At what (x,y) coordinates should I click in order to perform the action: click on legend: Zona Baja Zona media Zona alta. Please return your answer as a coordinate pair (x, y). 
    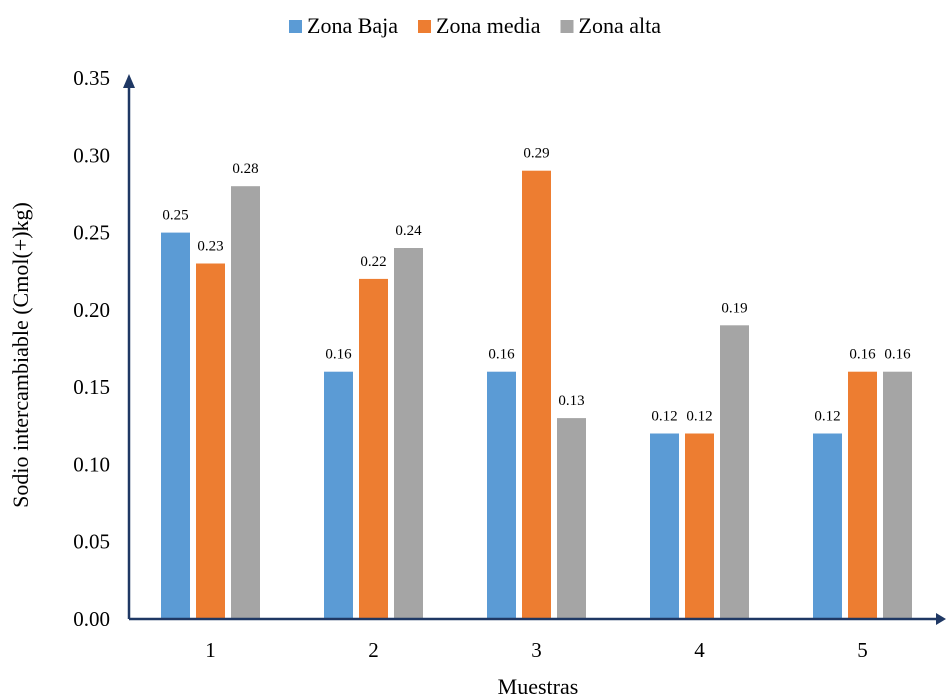
    Looking at the image, I should click on (475, 25).